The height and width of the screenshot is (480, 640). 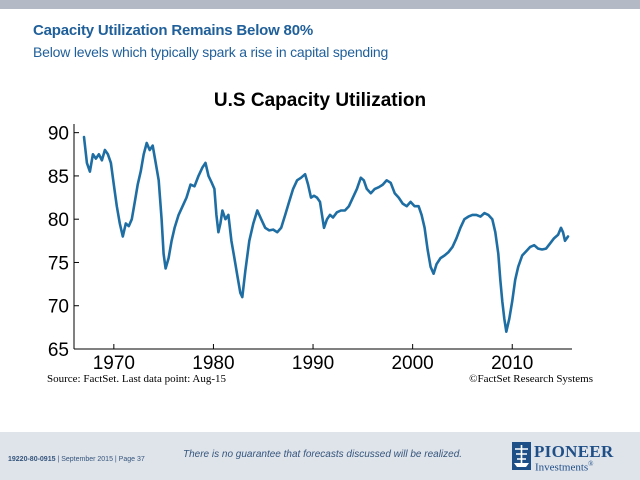 What do you see at coordinates (412, 363) in the screenshot?
I see `x-tick-label: 2000` at bounding box center [412, 363].